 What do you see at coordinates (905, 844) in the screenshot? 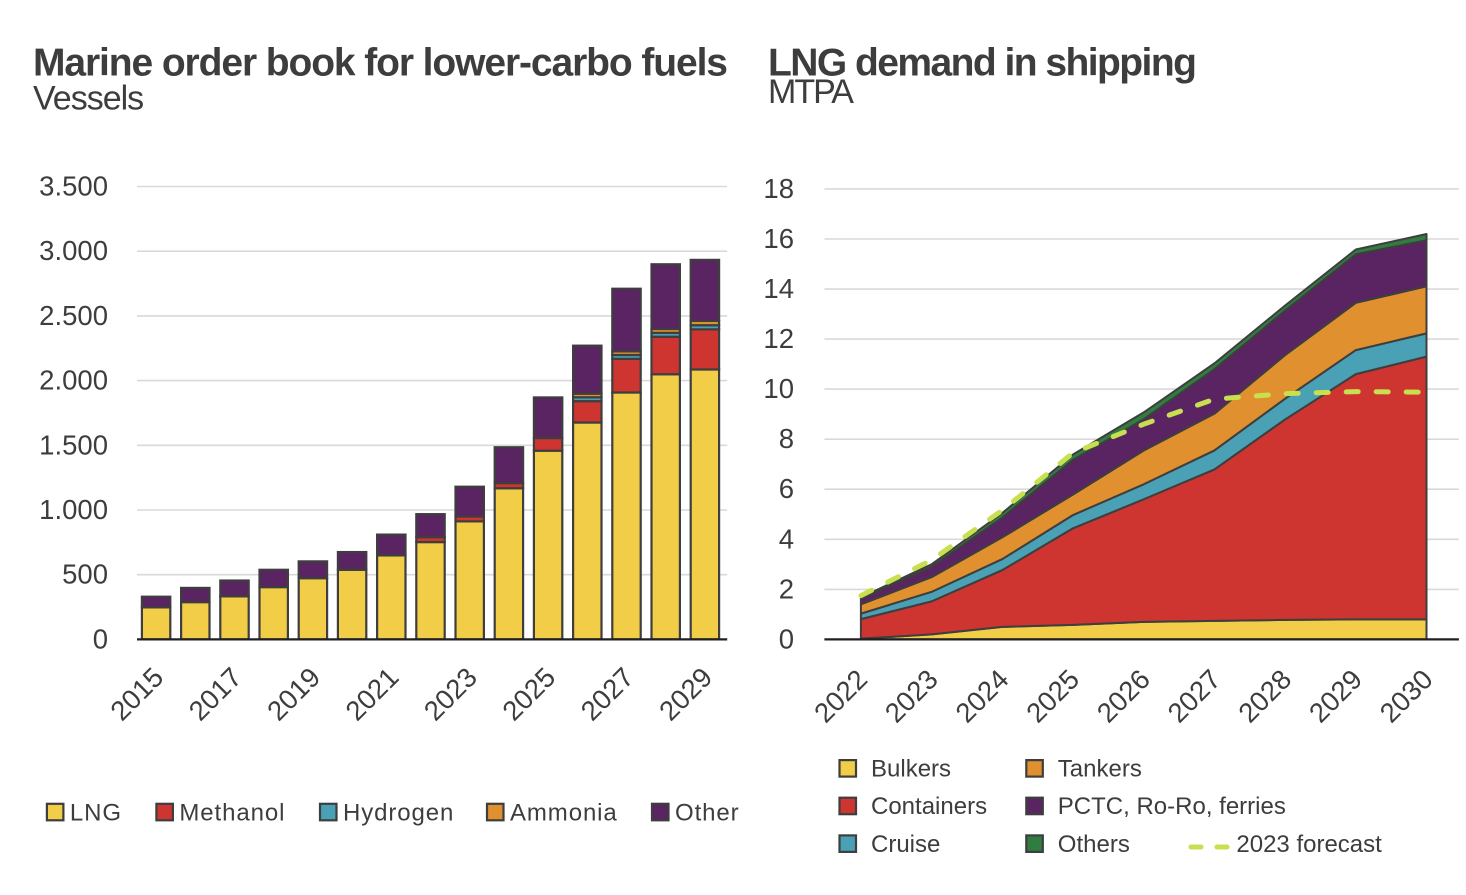
I see `svg-text: Cruise` at bounding box center [905, 844].